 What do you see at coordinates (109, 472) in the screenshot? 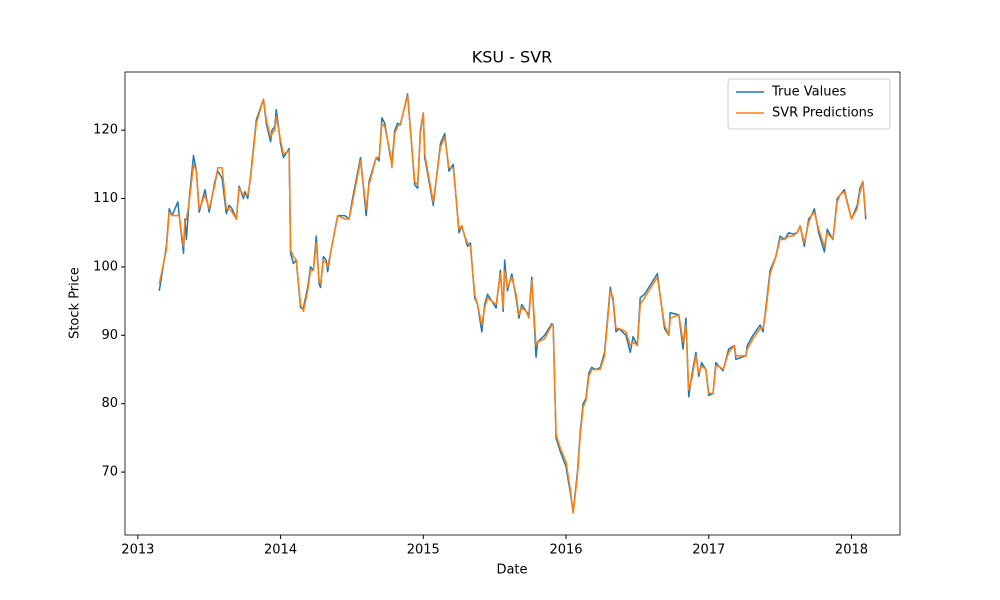
I see `y-tick-label: 70` at bounding box center [109, 472].